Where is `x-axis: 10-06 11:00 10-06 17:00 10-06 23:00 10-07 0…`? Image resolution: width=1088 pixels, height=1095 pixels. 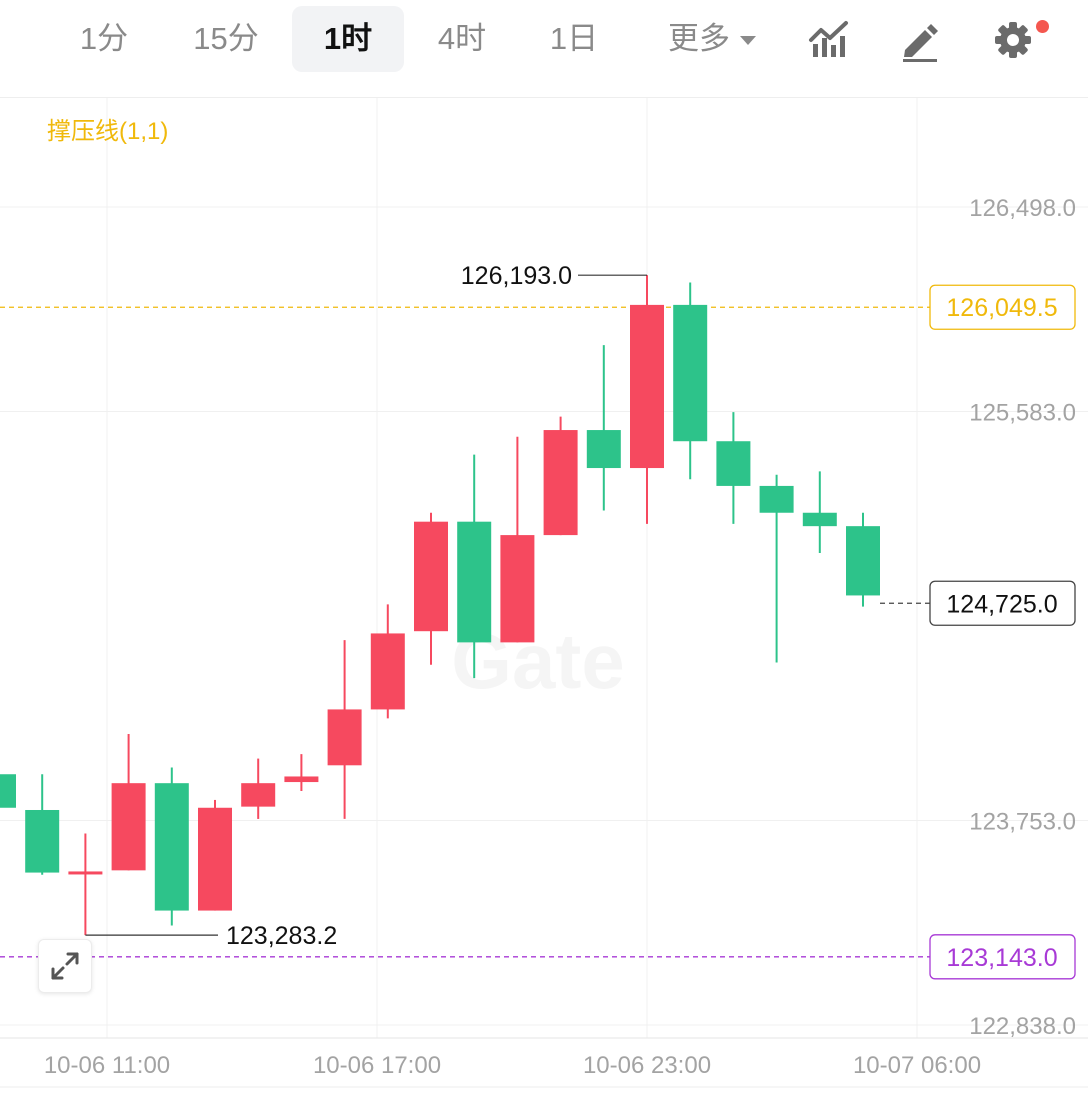
x-axis: 10-06 11:00 10-06 17:00 10-06 23:00 10-07 0… is located at coordinates (544, 1062).